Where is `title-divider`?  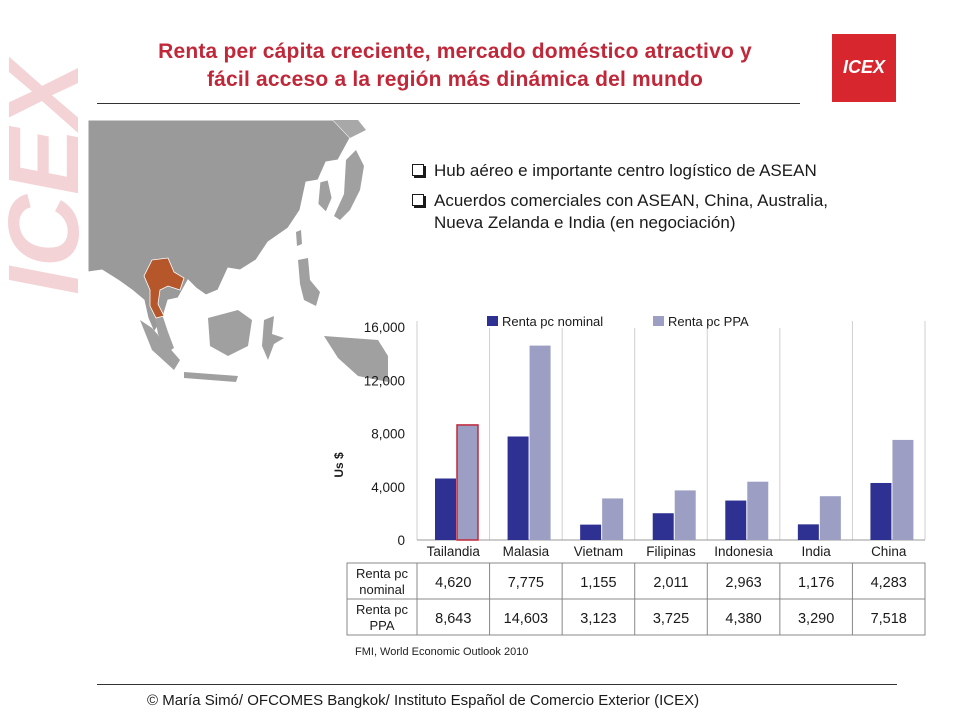
title-divider is located at coordinates (448, 103).